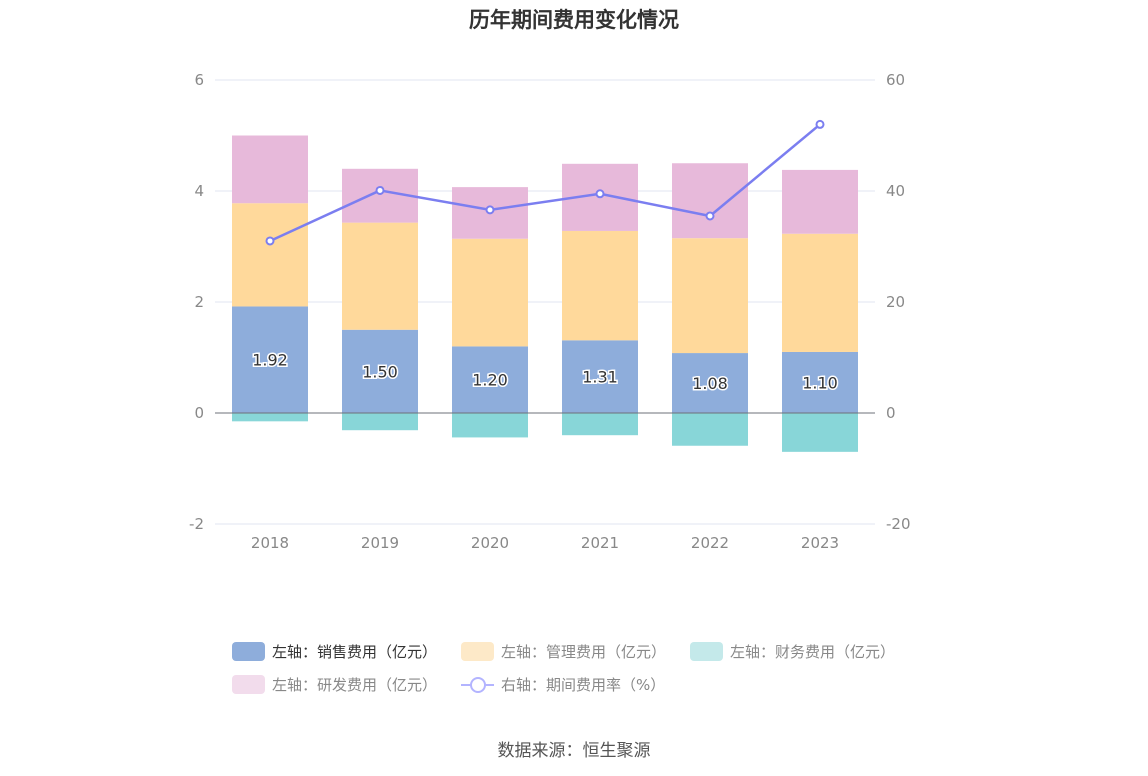 The height and width of the screenshot is (776, 1148). What do you see at coordinates (710, 201) in the screenshot?
I see `bar-rnd-2022` at bounding box center [710, 201].